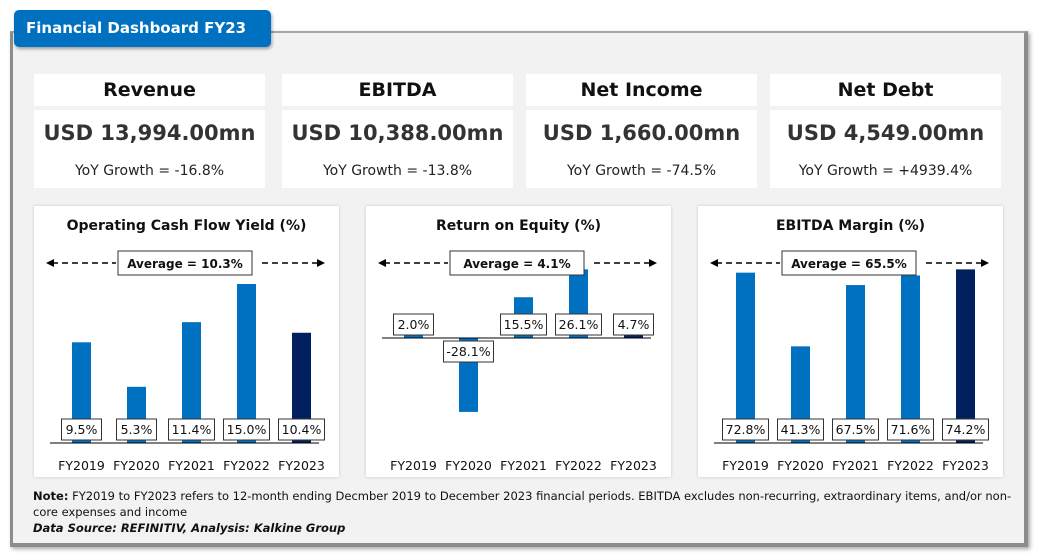  I want to click on svg-text: -28.1%, so click(468, 351).